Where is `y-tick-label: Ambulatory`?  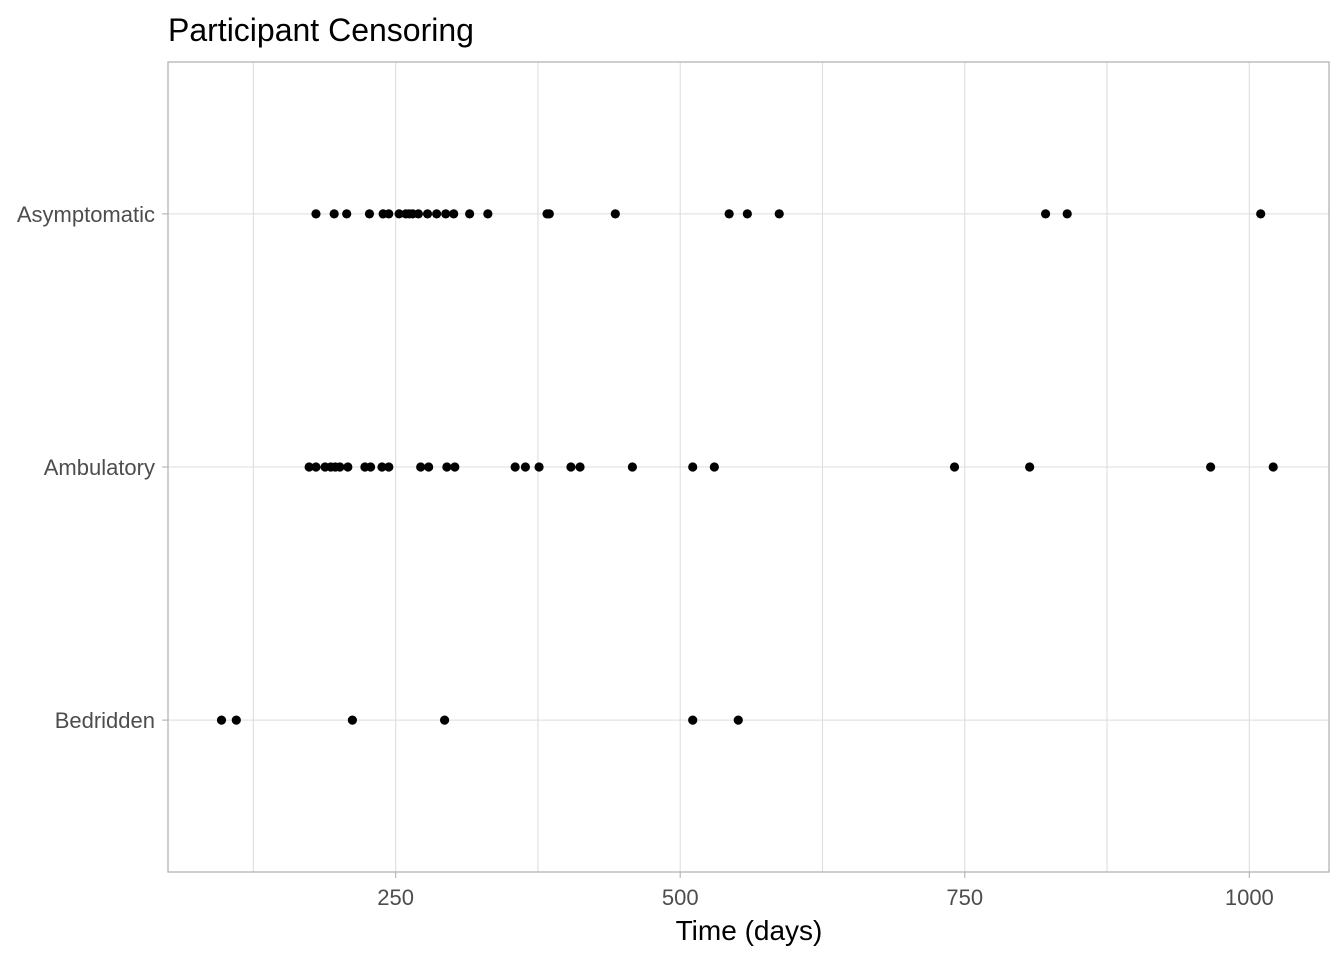 y-tick-label: Ambulatory is located at coordinates (99, 467).